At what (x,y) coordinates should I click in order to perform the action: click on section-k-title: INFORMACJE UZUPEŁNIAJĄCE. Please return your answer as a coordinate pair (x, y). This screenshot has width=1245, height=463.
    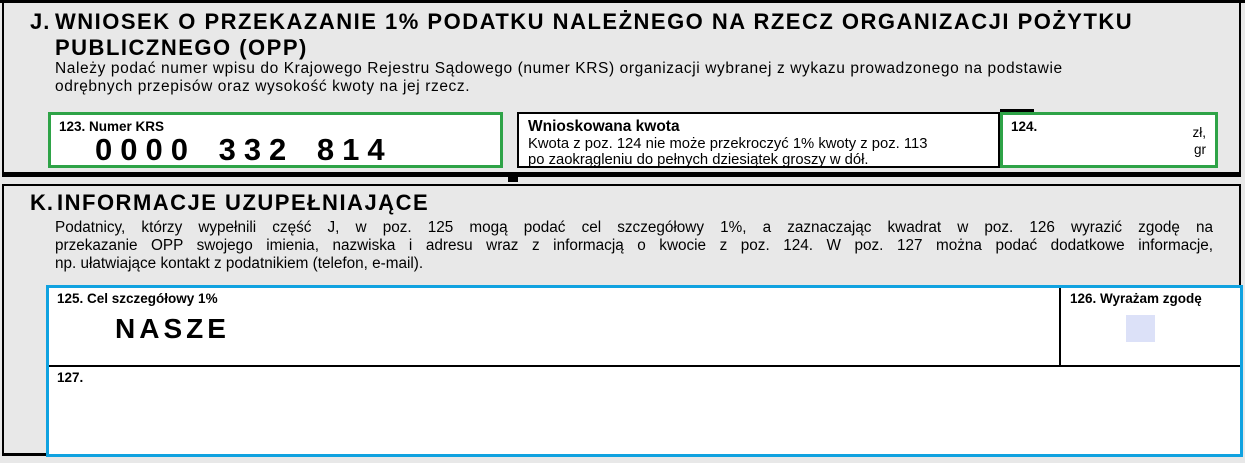
    Looking at the image, I should click on (243, 202).